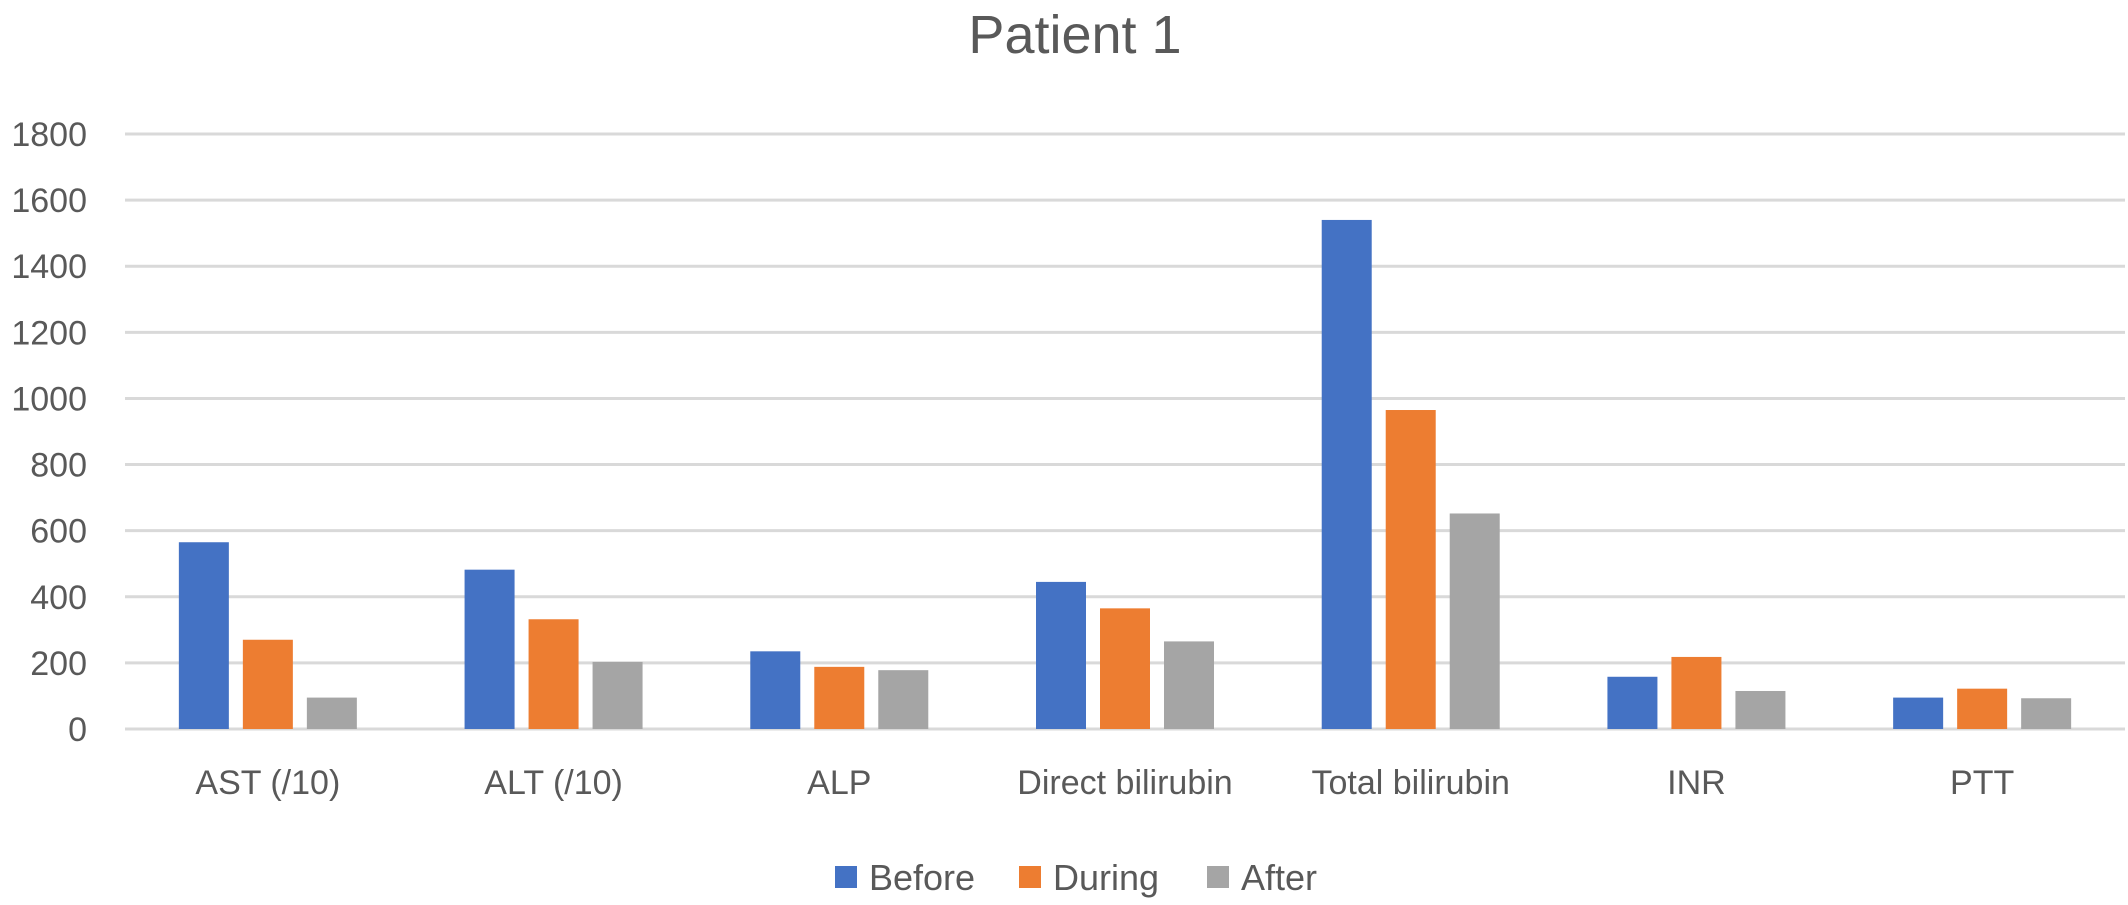  Describe the element at coordinates (1030, 877) in the screenshot. I see `legend-swatch-during` at that location.